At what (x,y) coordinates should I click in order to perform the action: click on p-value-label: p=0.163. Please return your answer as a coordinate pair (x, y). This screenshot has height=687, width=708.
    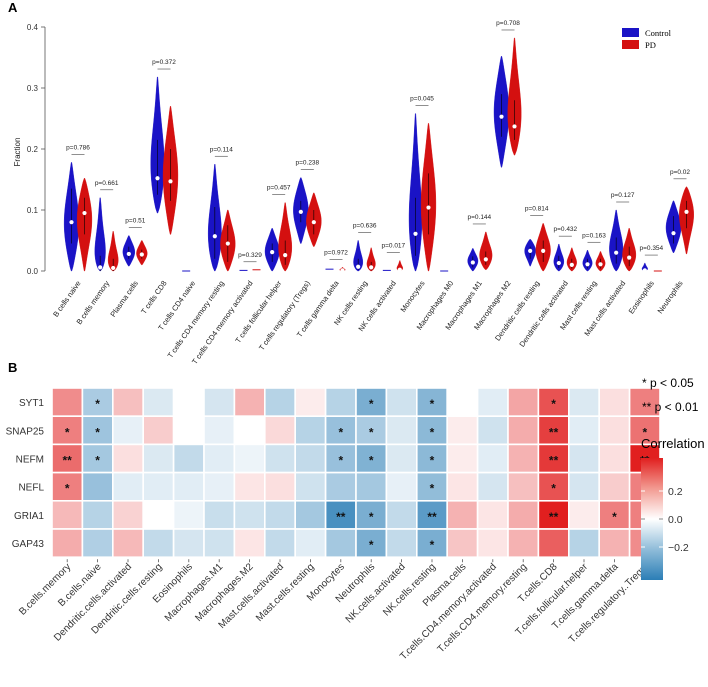
    Looking at the image, I should click on (594, 235).